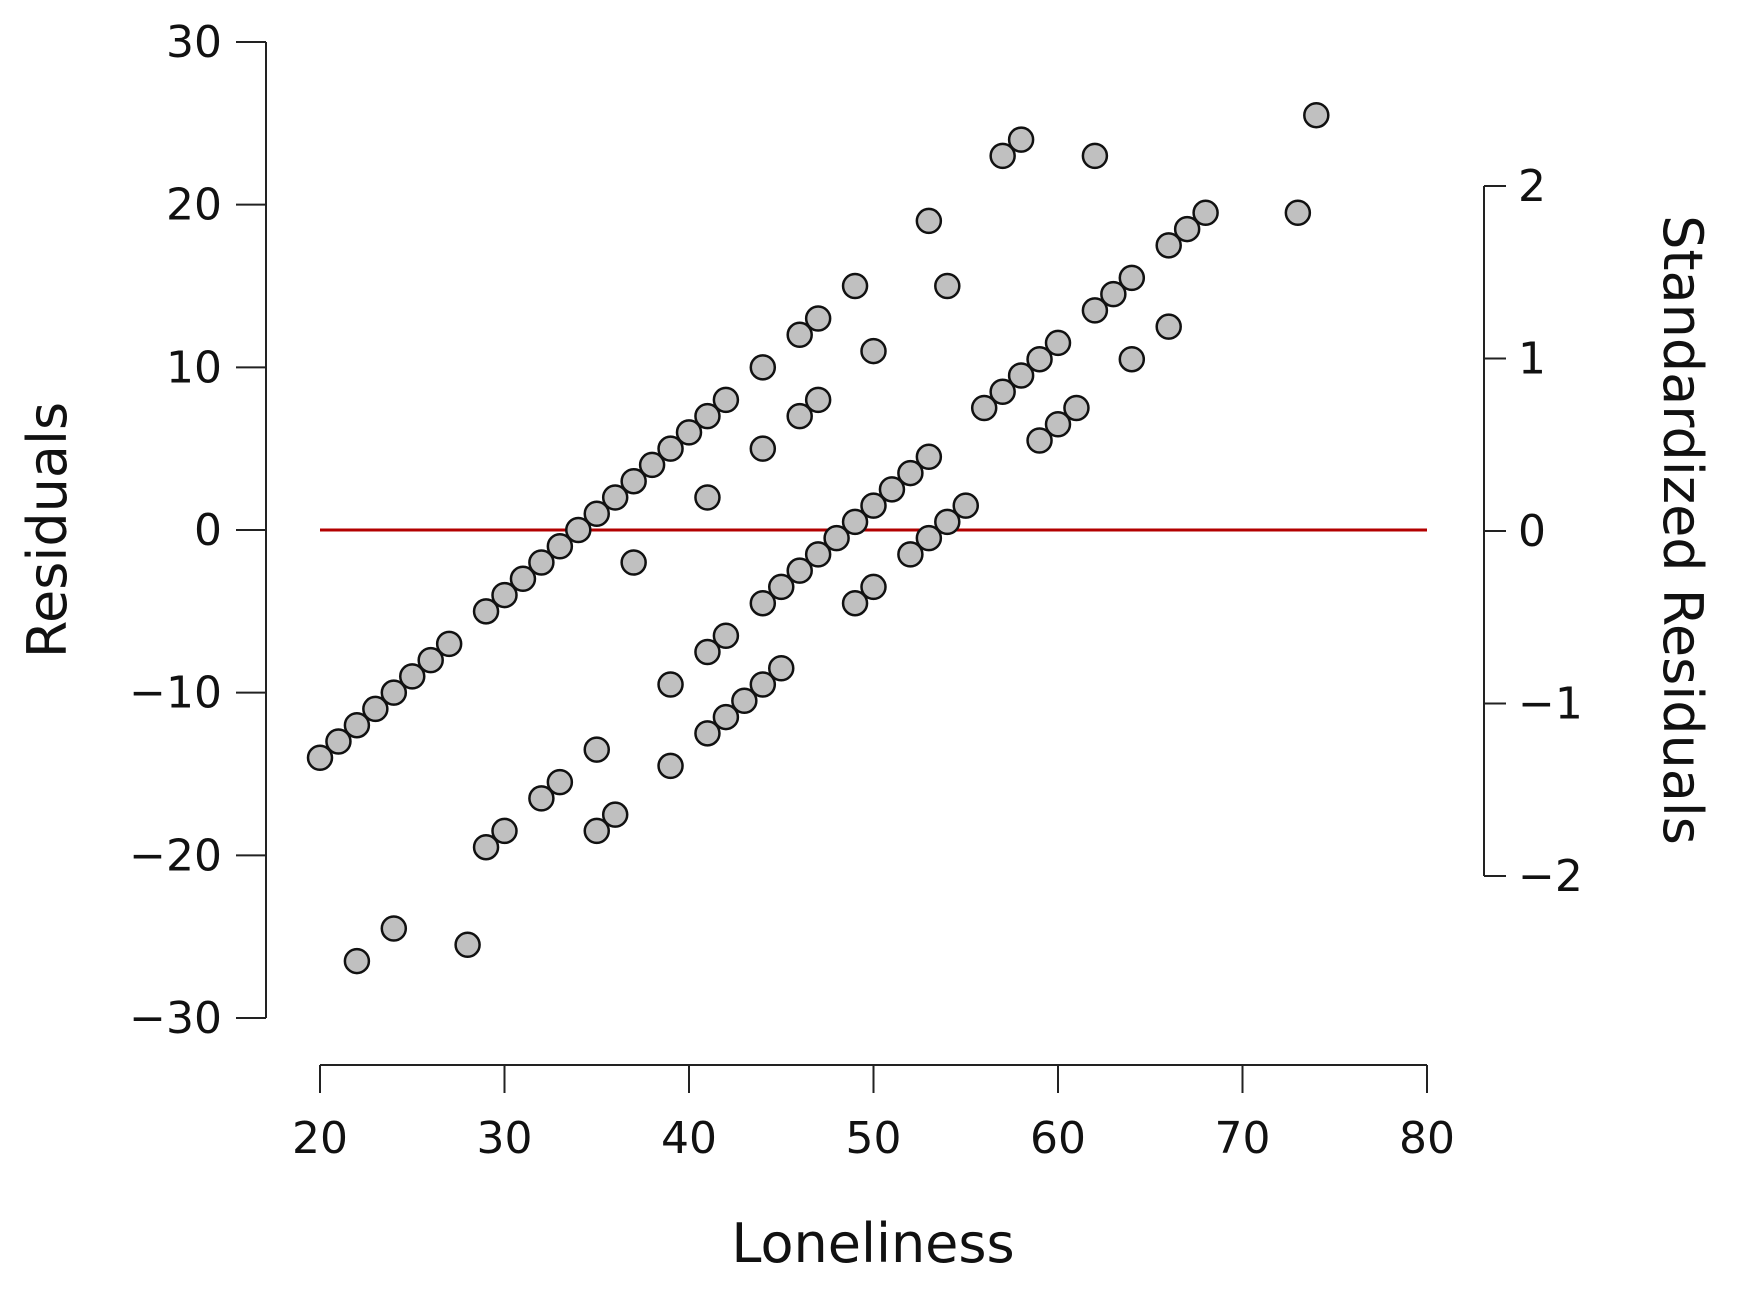 Image resolution: width=1738 pixels, height=1290 pixels. I want to click on x-tick-label: 80, so click(1427, 1138).